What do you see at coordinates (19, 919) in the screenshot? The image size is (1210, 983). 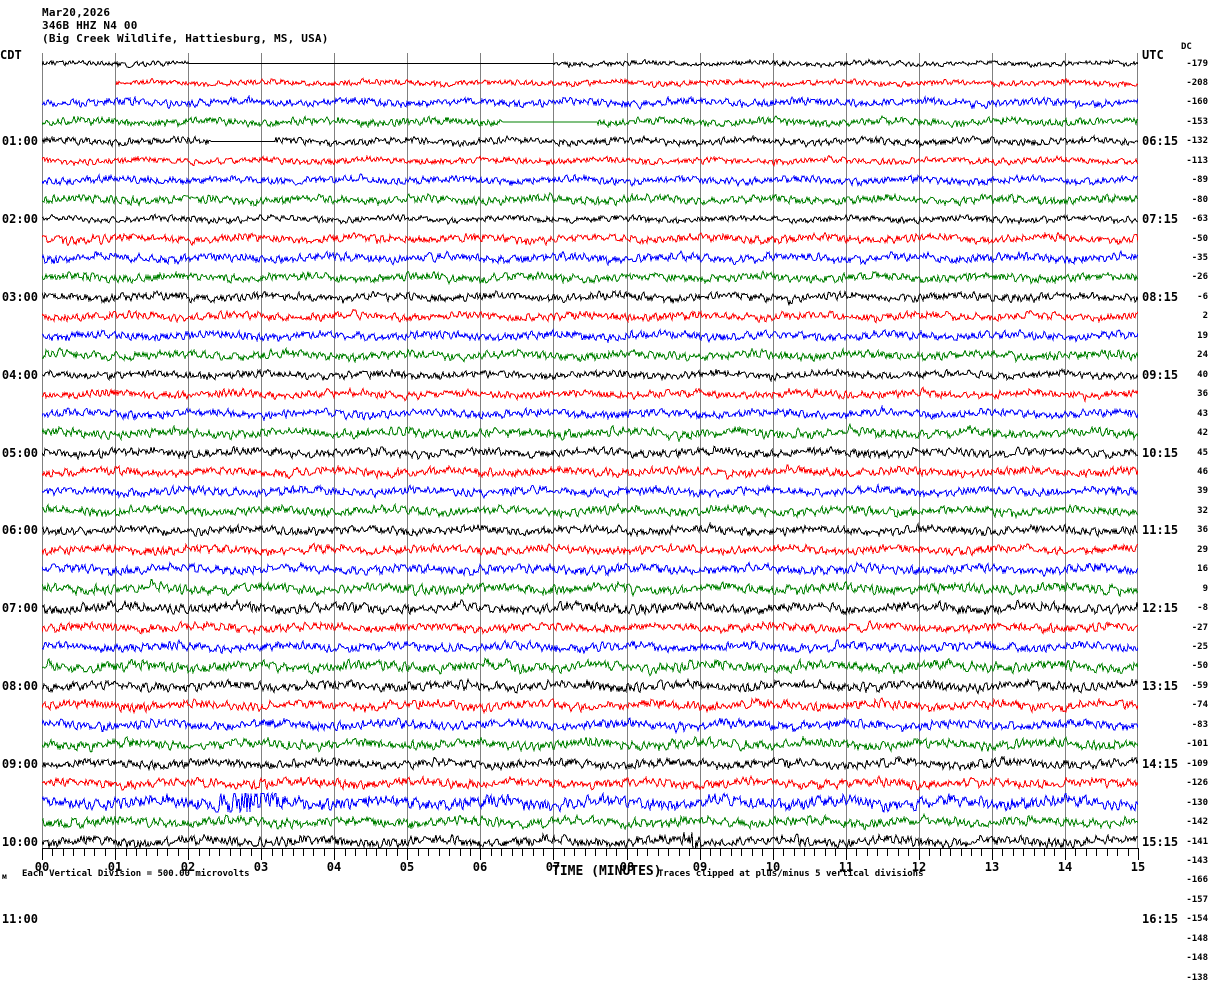 I see `left-hour-label: 11:00` at bounding box center [19, 919].